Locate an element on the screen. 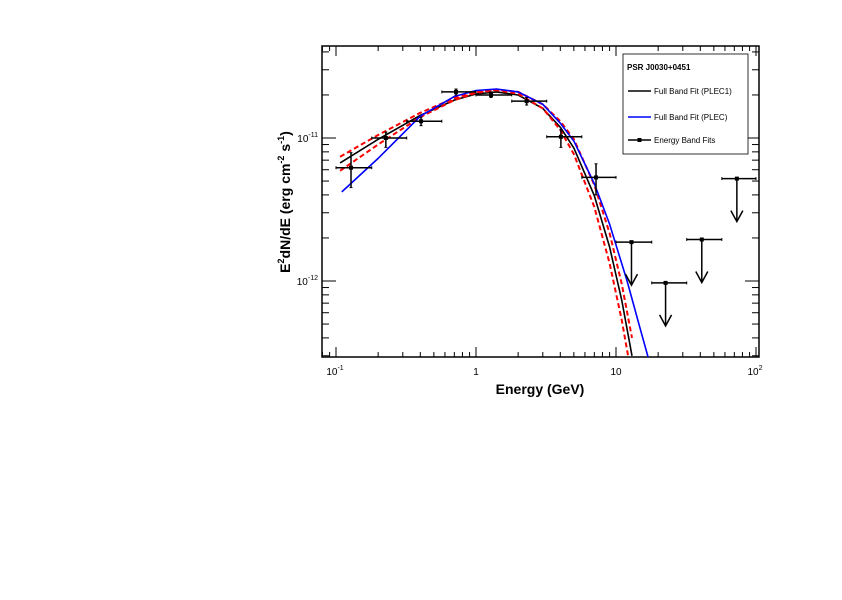 This screenshot has width=842, height=600. x-tick-label: 10 is located at coordinates (616, 372).